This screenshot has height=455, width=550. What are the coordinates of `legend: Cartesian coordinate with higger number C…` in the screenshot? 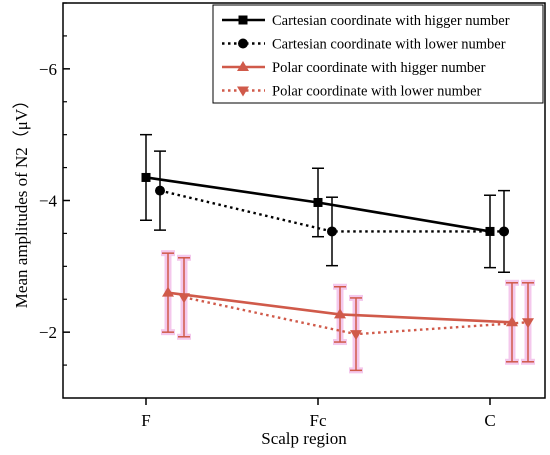 It's located at (378, 54).